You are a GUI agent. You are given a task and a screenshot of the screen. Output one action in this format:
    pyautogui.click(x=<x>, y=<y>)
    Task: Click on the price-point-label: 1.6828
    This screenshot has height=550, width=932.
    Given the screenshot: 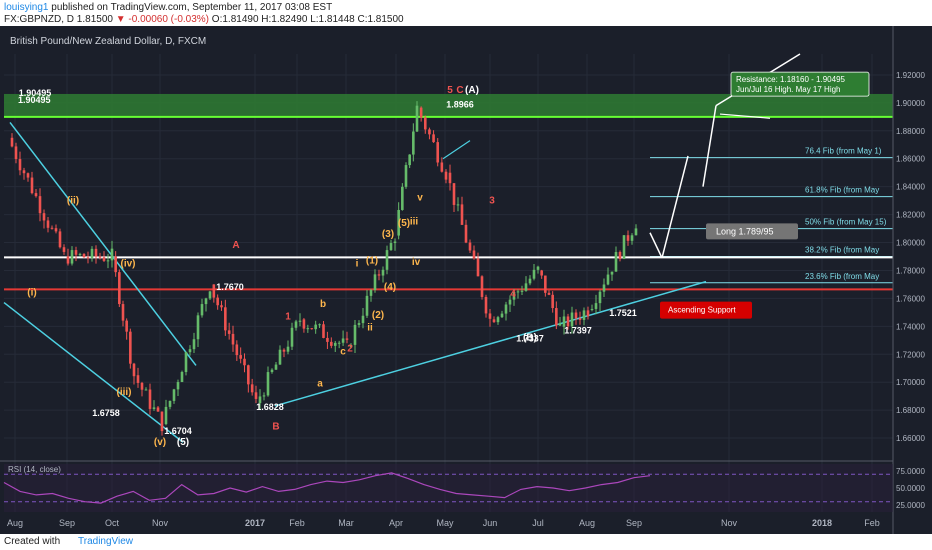 What is the action you would take?
    pyautogui.click(x=270, y=407)
    